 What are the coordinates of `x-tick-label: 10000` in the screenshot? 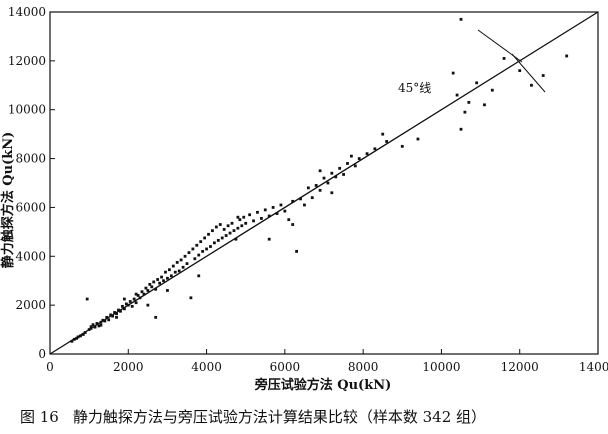 It's located at (441, 367).